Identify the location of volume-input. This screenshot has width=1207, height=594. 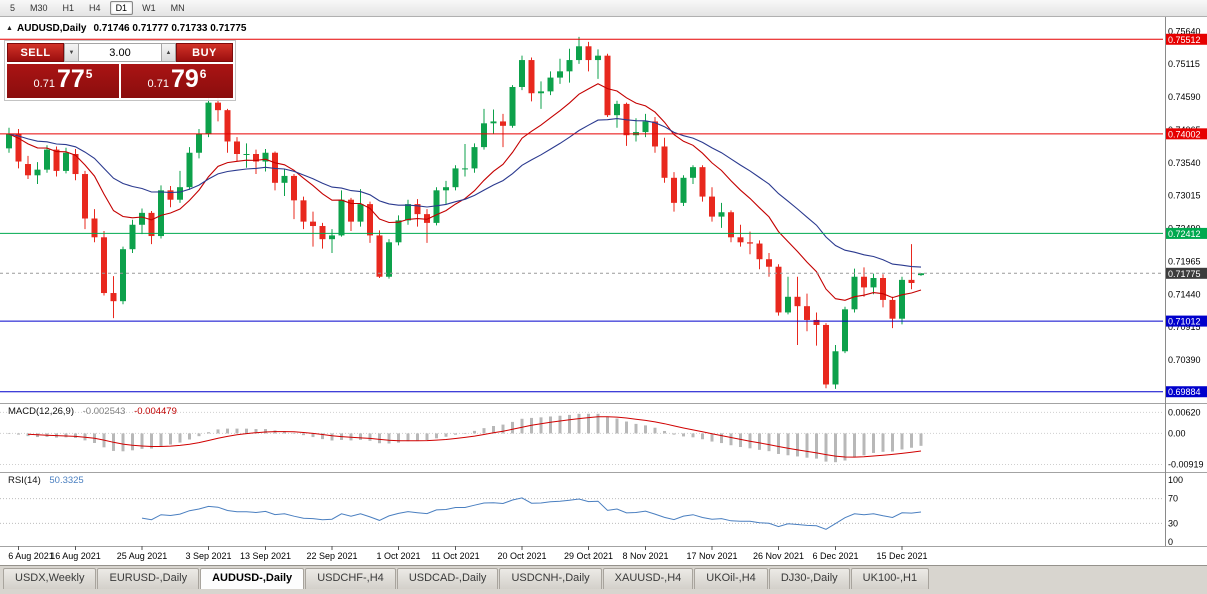
(120, 52).